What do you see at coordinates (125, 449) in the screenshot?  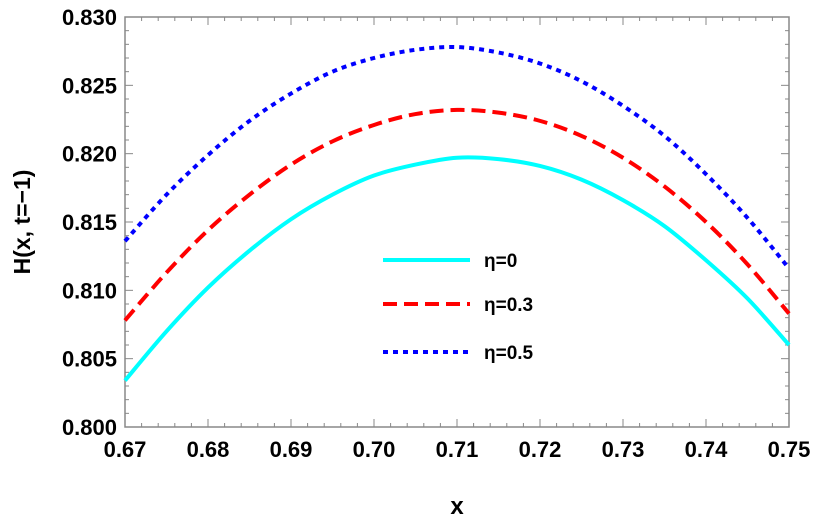 I see `x-tick-label: 0.67` at bounding box center [125, 449].